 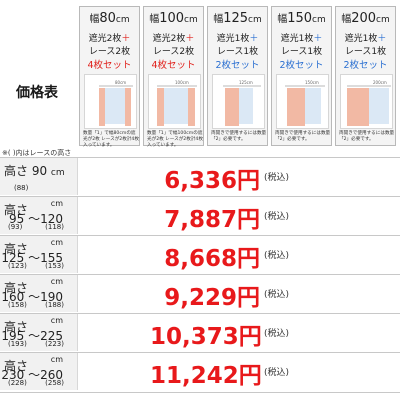 I want to click on size-label: 150cm, so click(x=312, y=82).